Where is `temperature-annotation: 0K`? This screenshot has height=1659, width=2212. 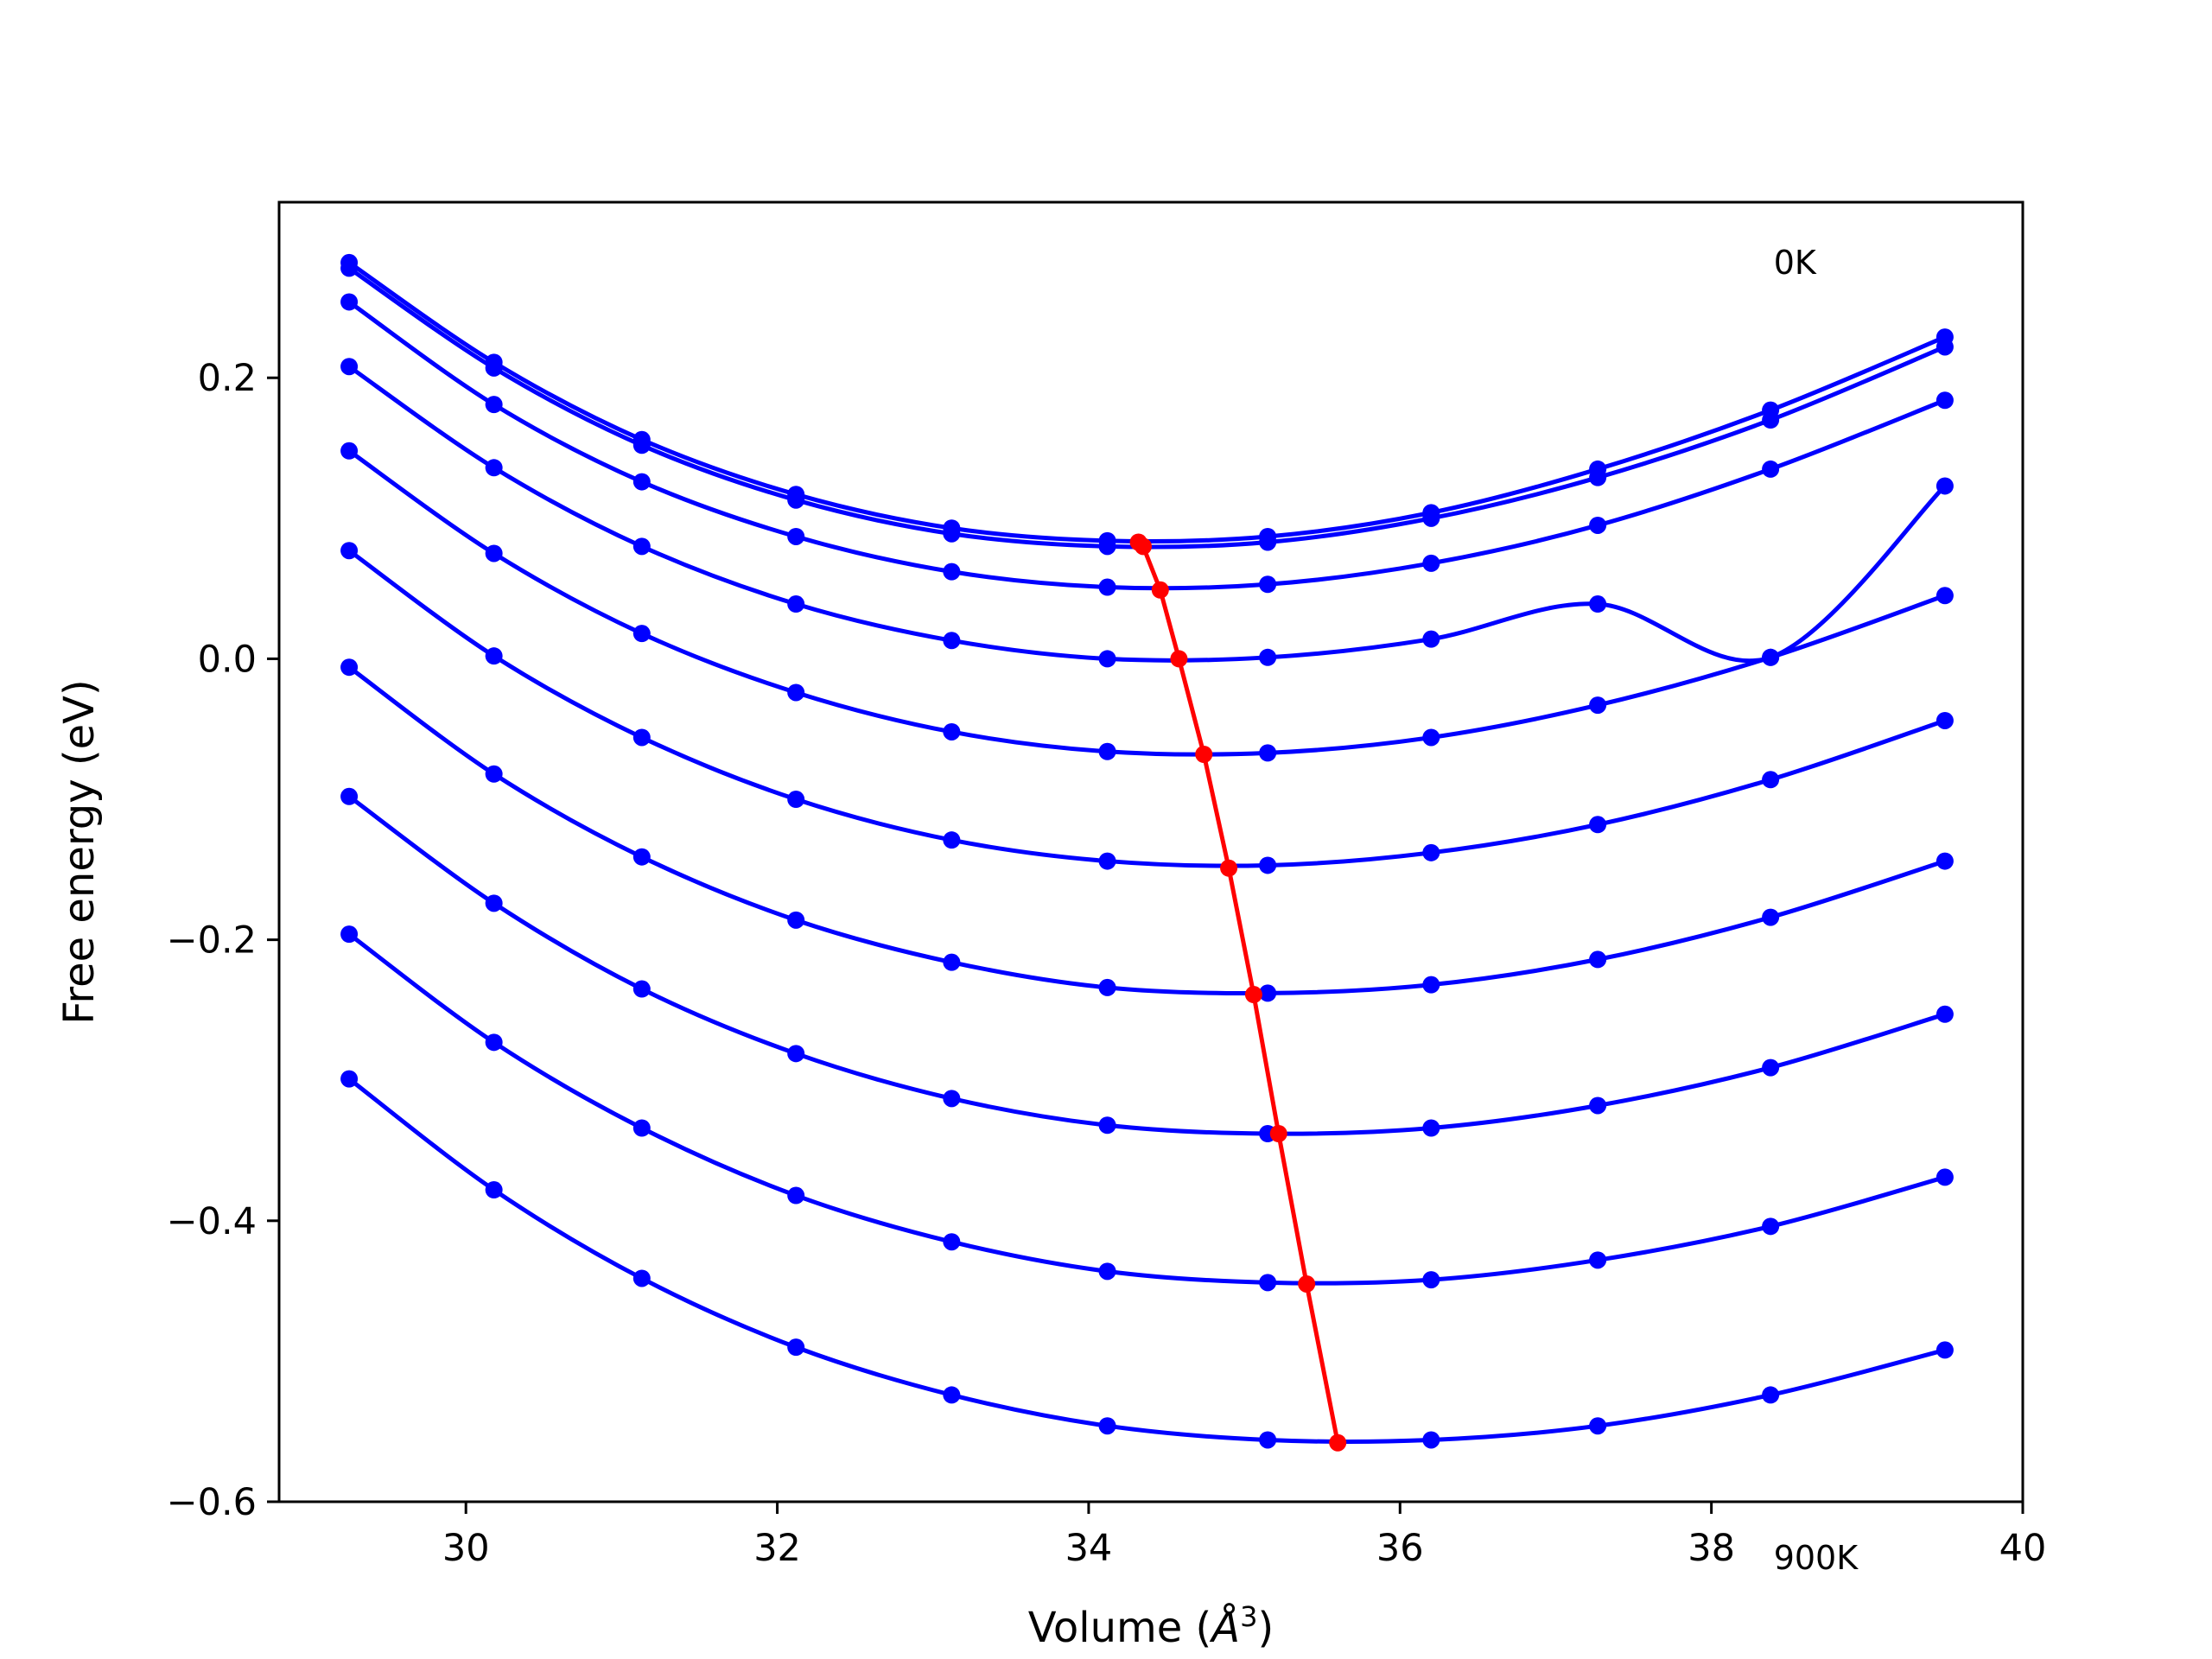 temperature-annotation: 0K is located at coordinates (1795, 263).